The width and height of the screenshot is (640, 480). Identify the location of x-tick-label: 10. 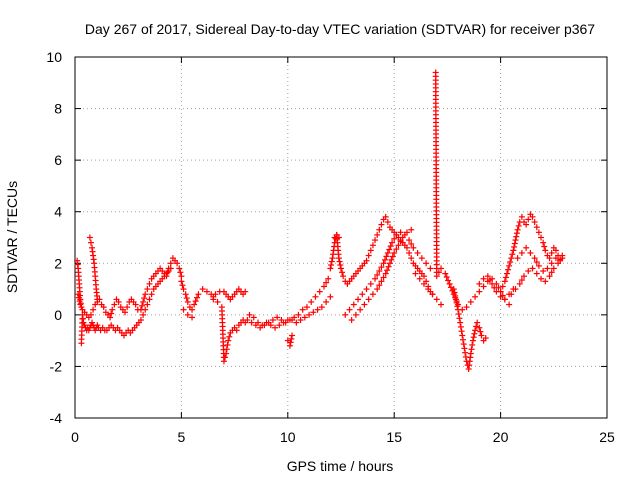
(288, 437).